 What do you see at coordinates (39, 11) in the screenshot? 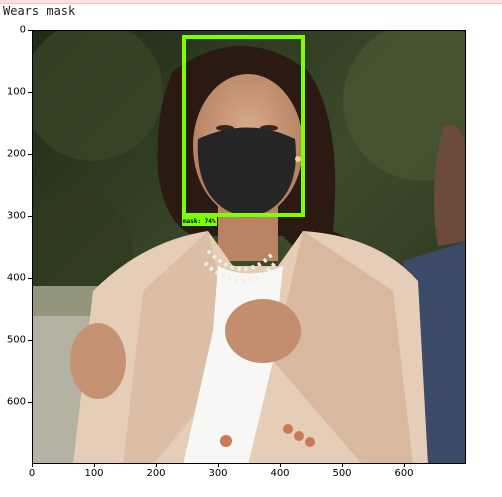
I see `cell-output-text: Wears mask` at bounding box center [39, 11].